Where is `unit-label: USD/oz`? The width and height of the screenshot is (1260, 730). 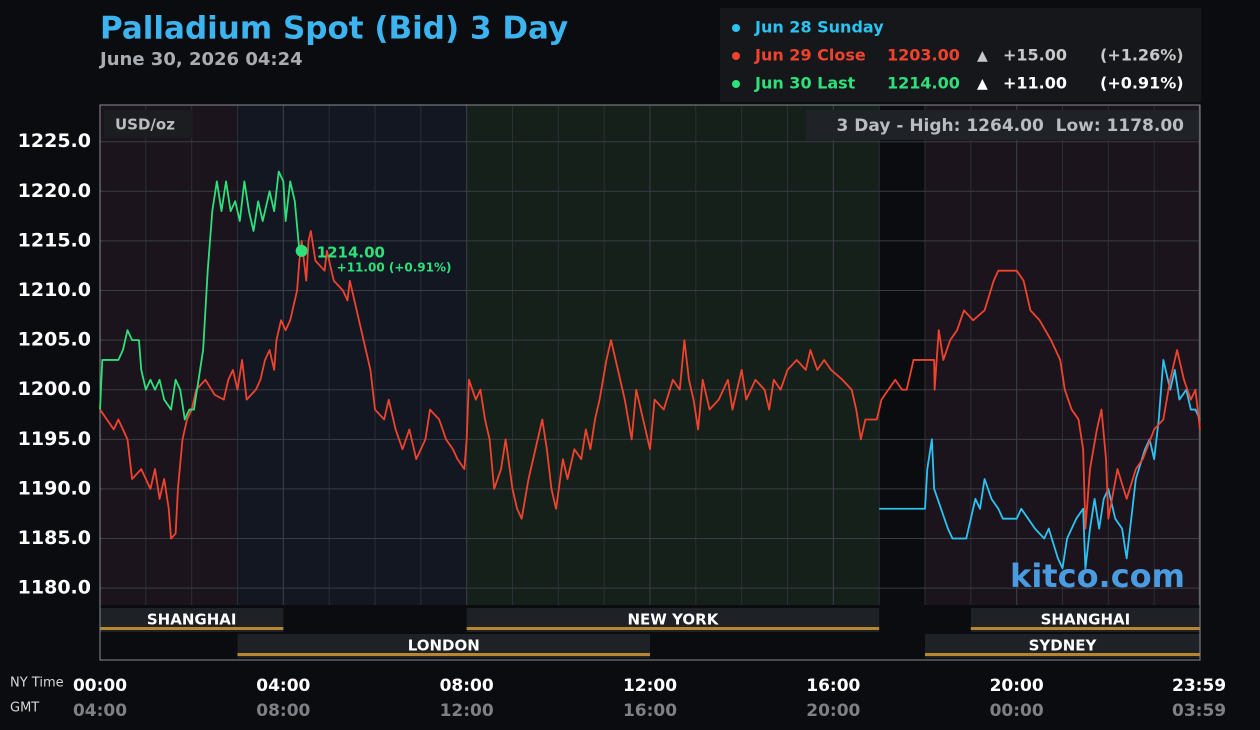
unit-label: USD/oz is located at coordinates (145, 125).